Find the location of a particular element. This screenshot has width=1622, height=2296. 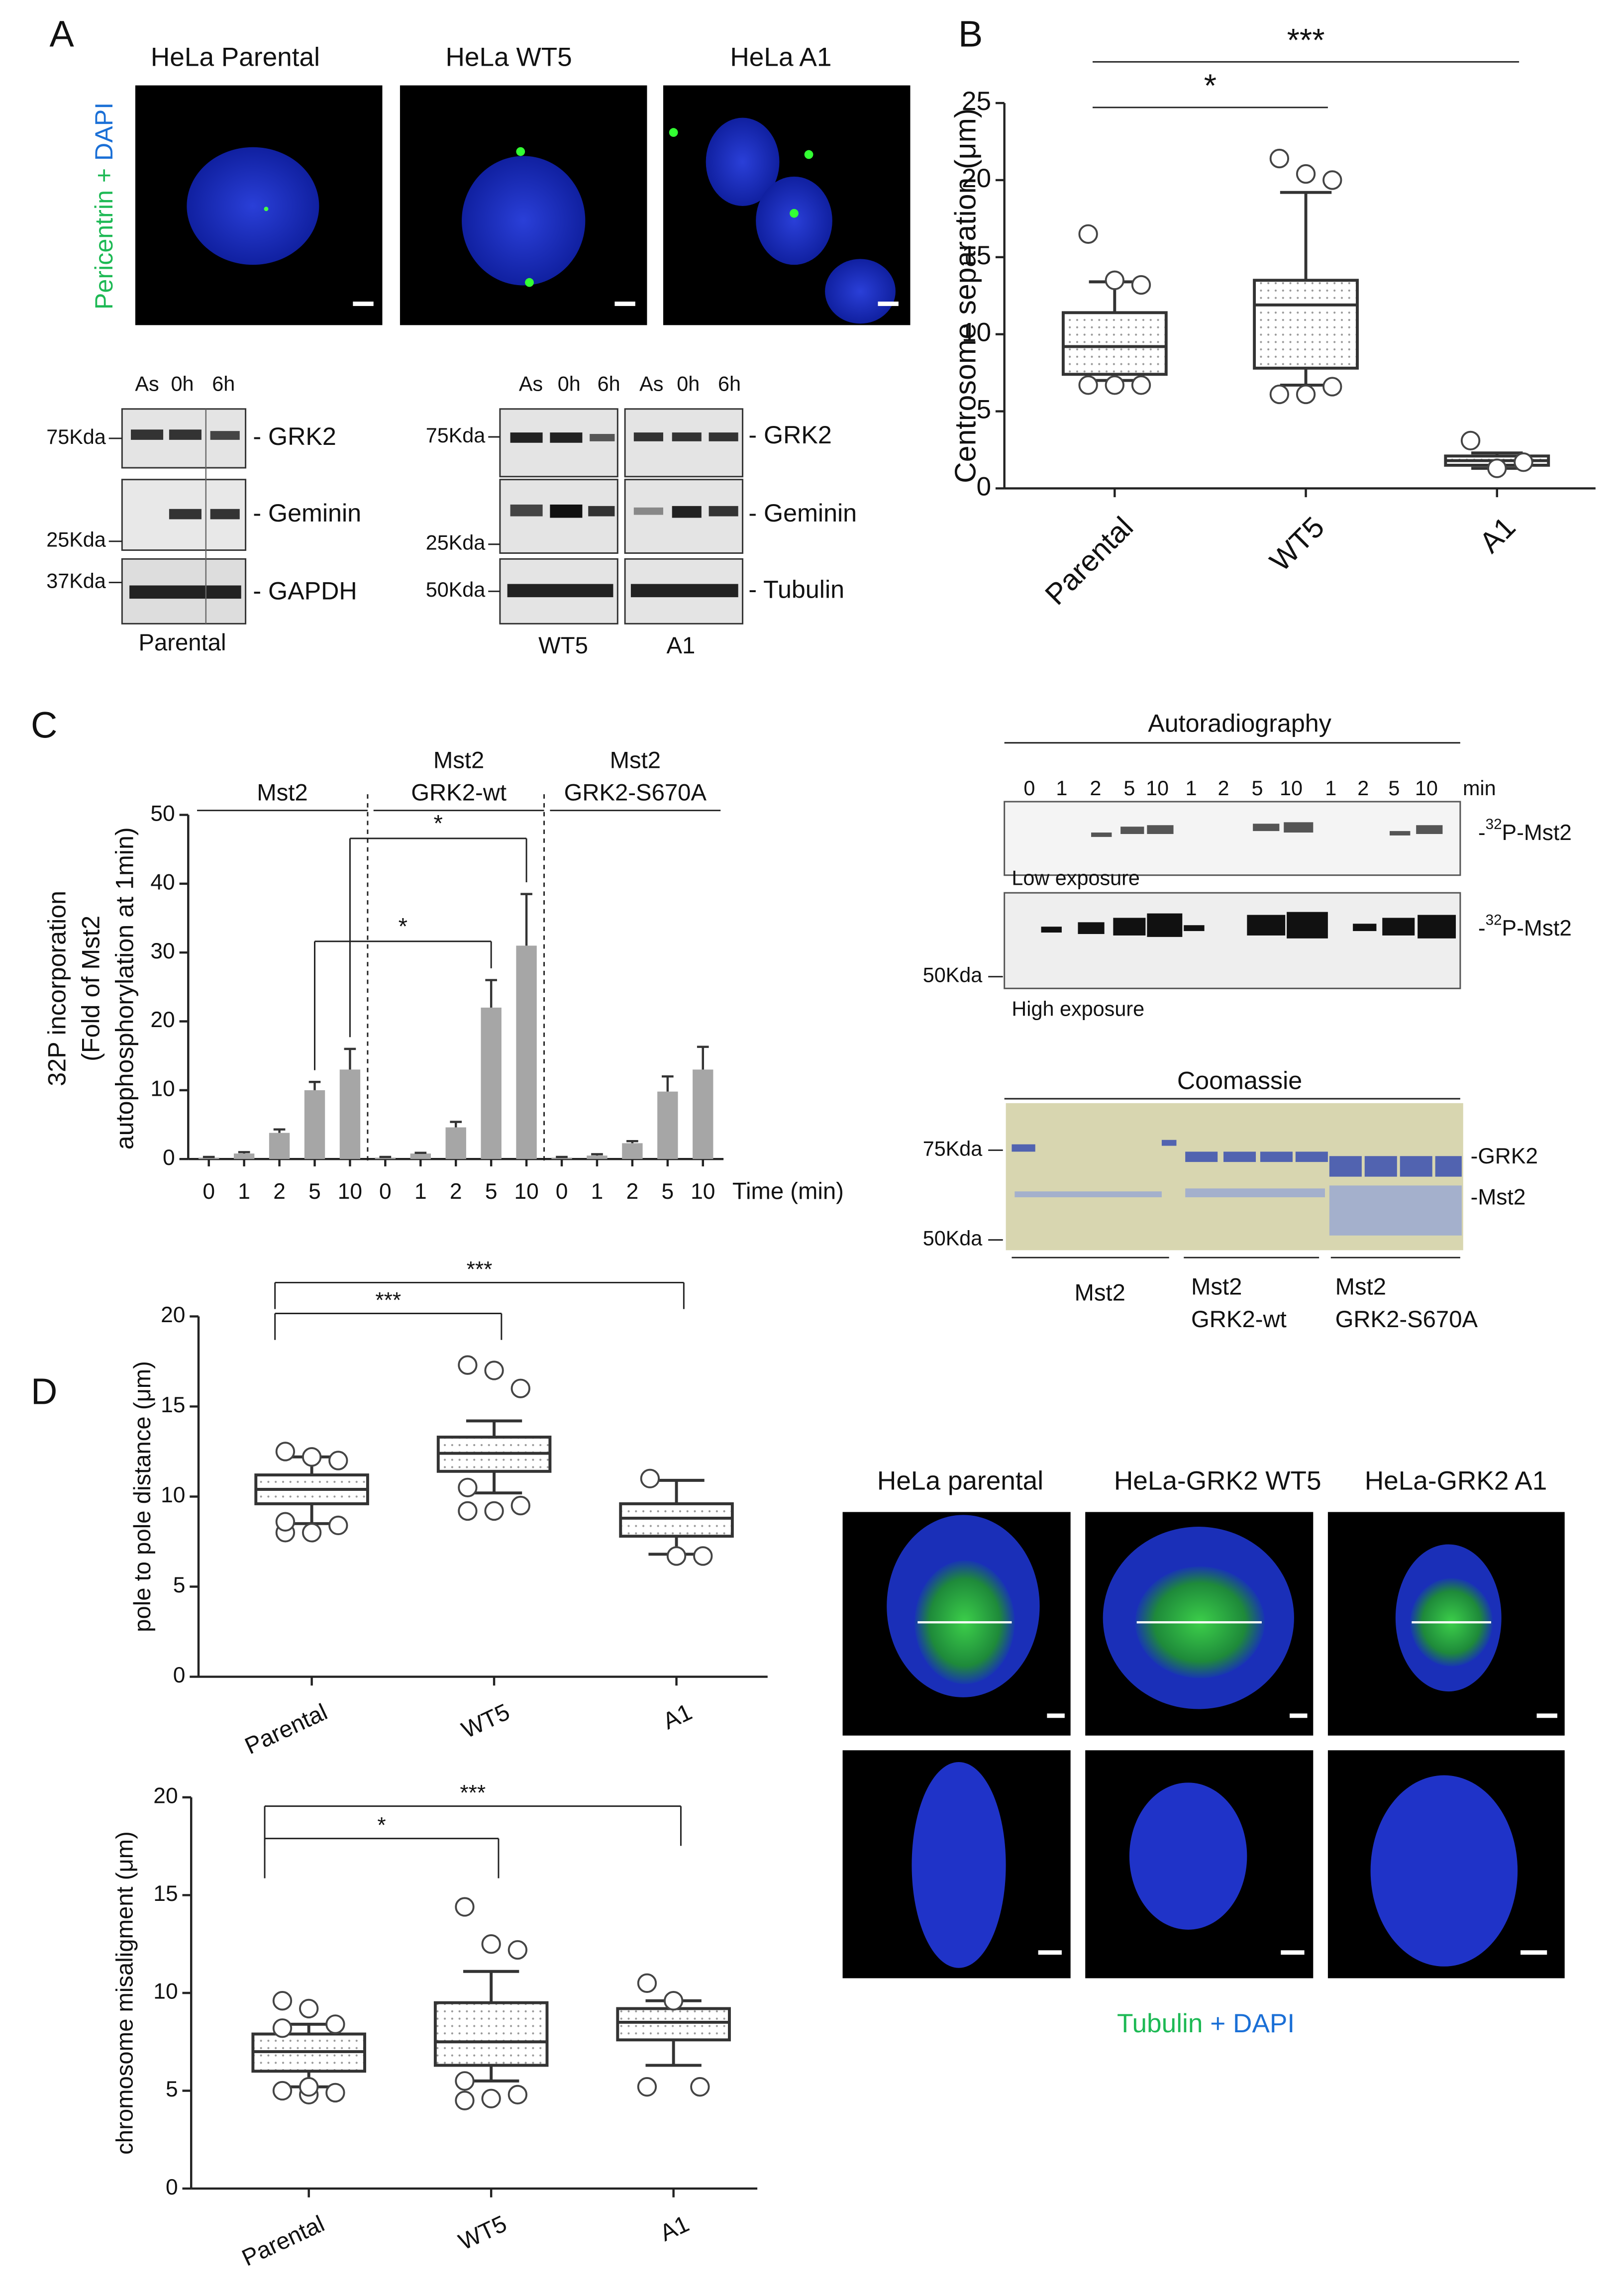

exposure-label: Low exposure is located at coordinates (1076, 878).